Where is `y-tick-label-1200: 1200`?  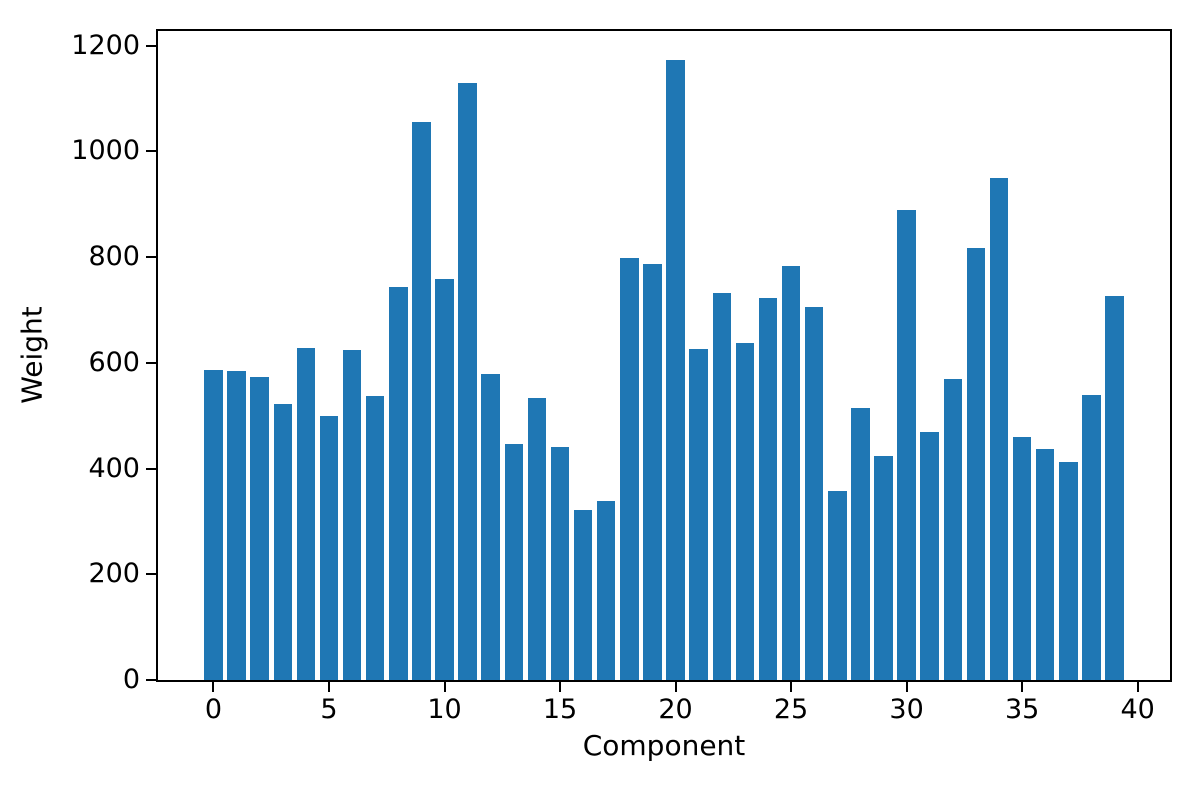
y-tick-label-1200: 1200 is located at coordinates (105, 45).